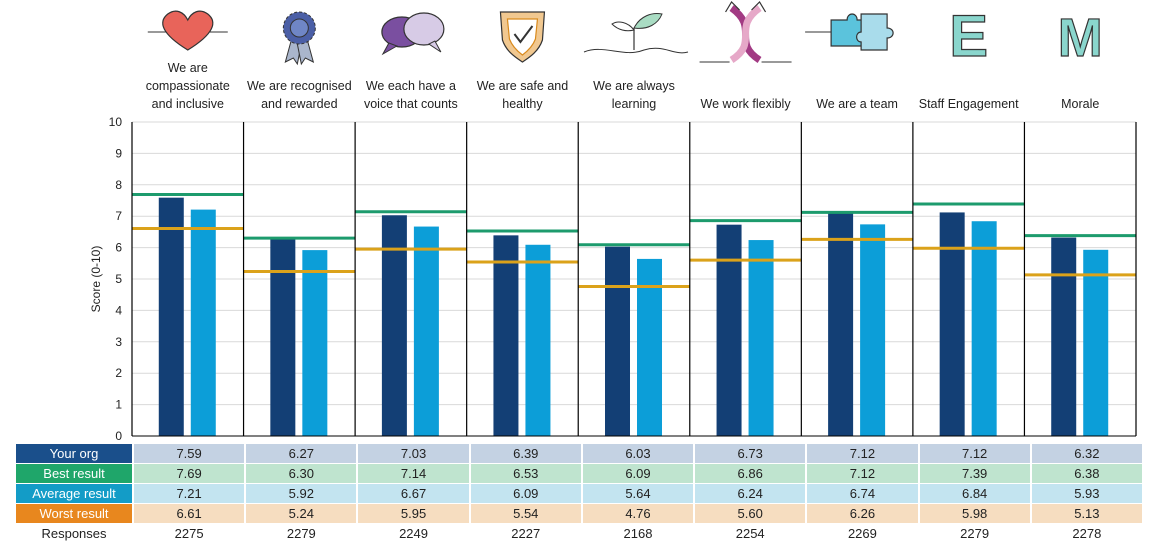  Describe the element at coordinates (75, 454) in the screenshot. I see `row-label-your-org: Your org` at that location.